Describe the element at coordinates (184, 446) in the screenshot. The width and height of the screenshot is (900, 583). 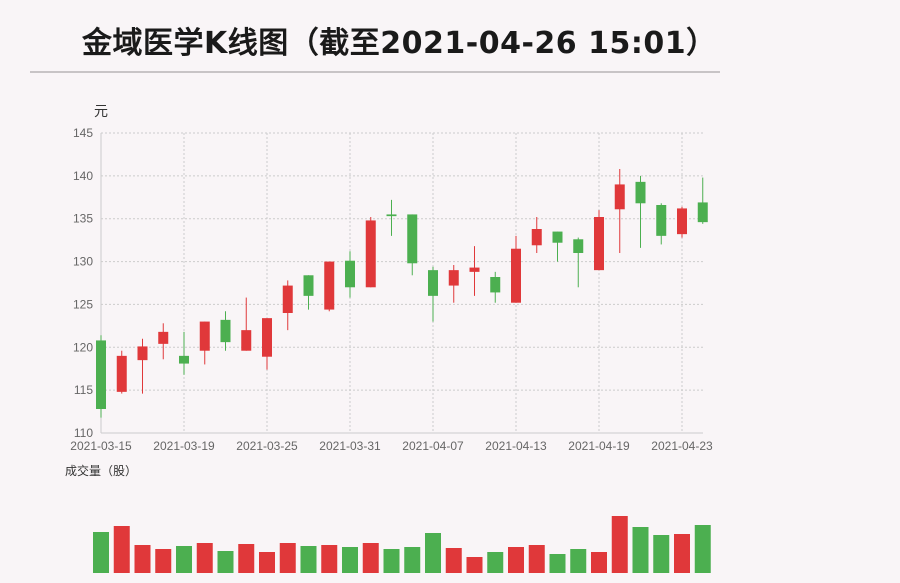
I see `x-tick-label: 2021-03-19` at that location.